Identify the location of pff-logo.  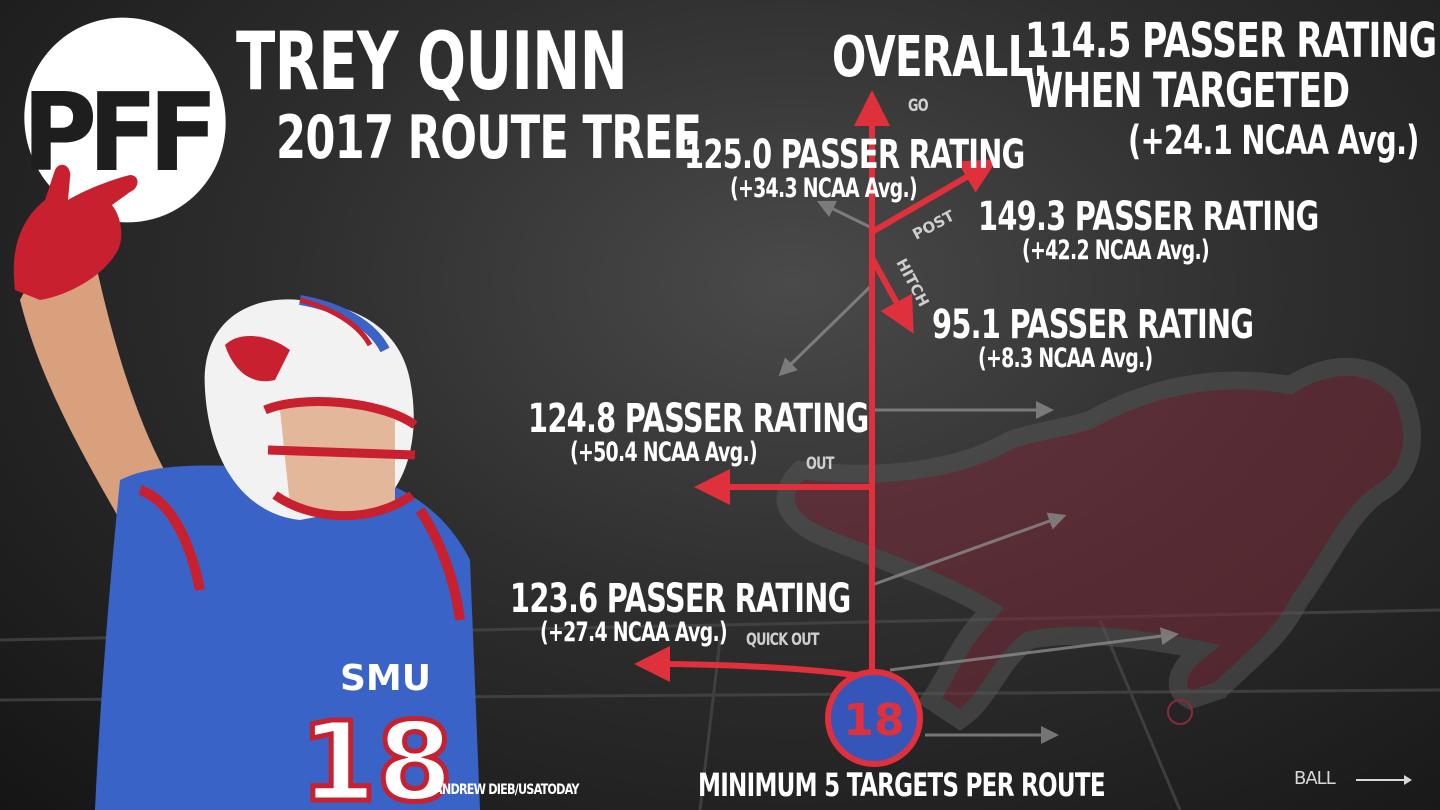
(125, 120).